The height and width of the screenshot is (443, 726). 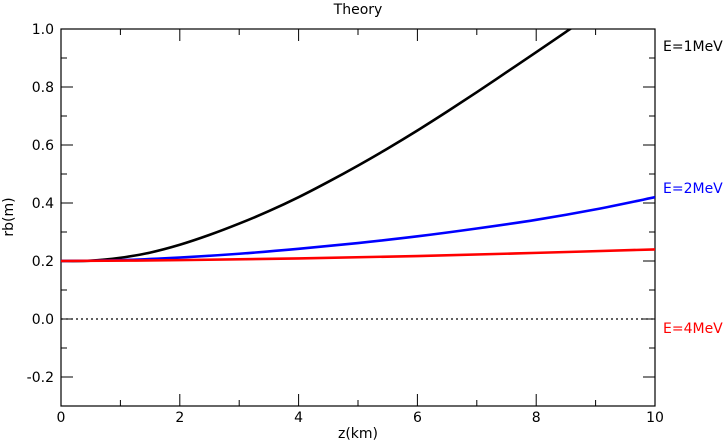 I want to click on y-tick-label: -0.2, so click(x=40, y=378).